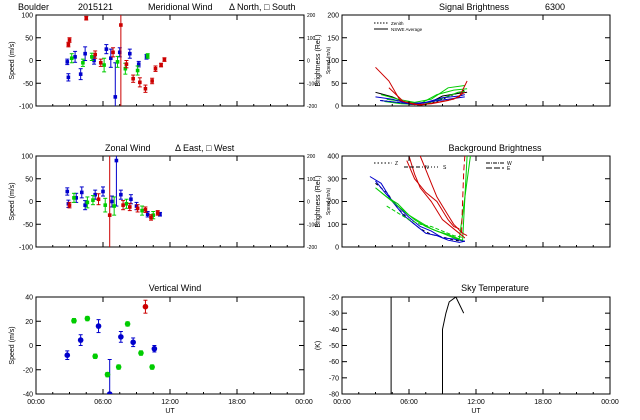 The height and width of the screenshot is (420, 640). What do you see at coordinates (26, 107) in the screenshot?
I see `y-tick-label: -100` at bounding box center [26, 107].